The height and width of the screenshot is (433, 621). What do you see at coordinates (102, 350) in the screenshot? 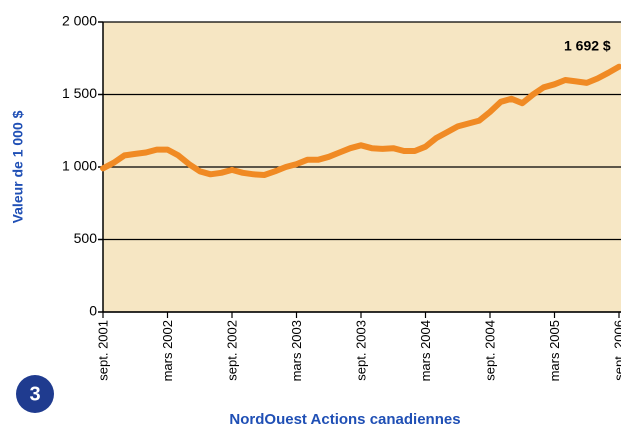
I see `x-tick-label: sept. 2001` at bounding box center [102, 350].